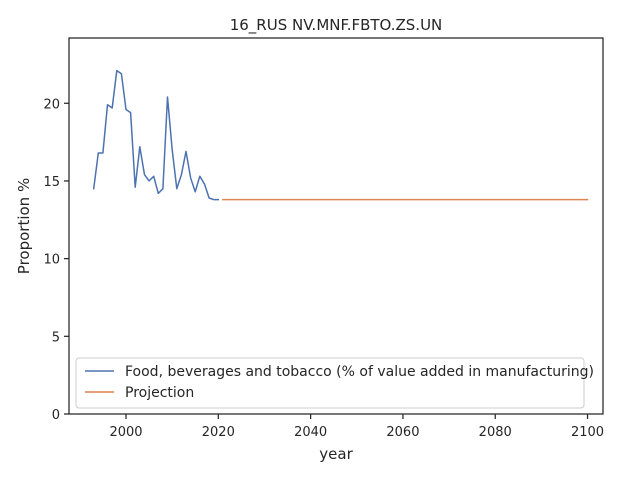  I want to click on y-tick-label: 15, so click(51, 182).